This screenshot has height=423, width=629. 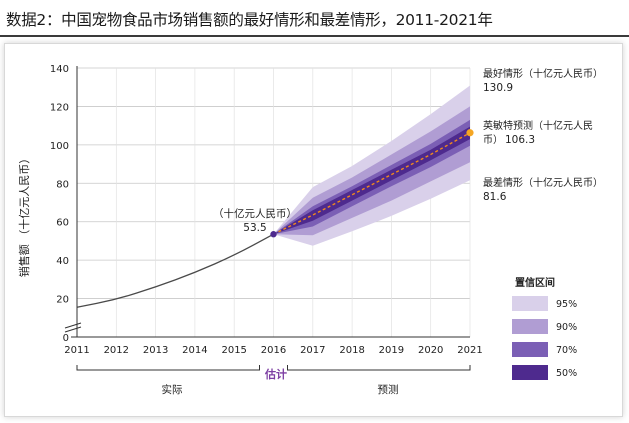 What do you see at coordinates (470, 133) in the screenshot?
I see `point-2021` at bounding box center [470, 133].